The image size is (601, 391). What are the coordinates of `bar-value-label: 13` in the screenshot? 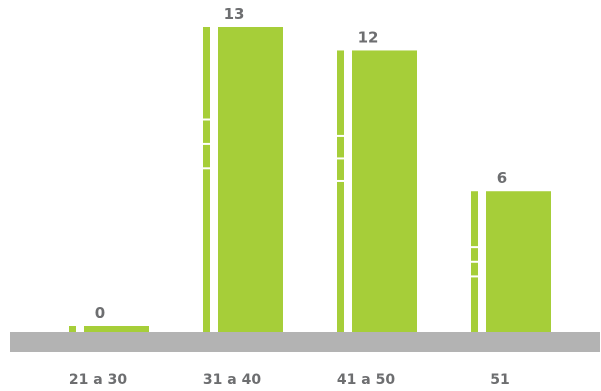 It's located at (234, 14).